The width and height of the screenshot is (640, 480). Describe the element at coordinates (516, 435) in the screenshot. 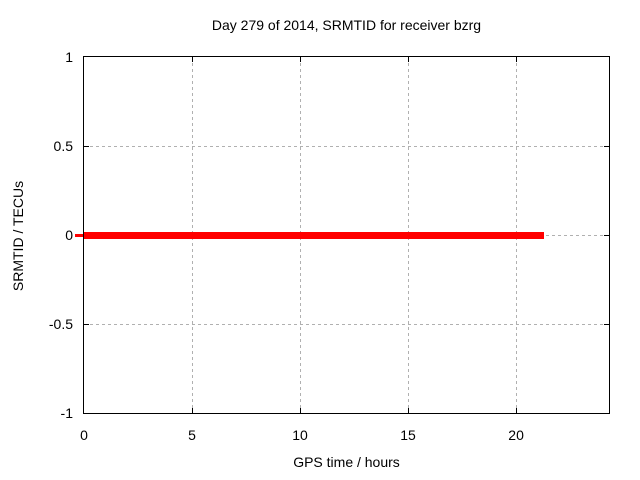

I see `x-tick-label: 20` at that location.